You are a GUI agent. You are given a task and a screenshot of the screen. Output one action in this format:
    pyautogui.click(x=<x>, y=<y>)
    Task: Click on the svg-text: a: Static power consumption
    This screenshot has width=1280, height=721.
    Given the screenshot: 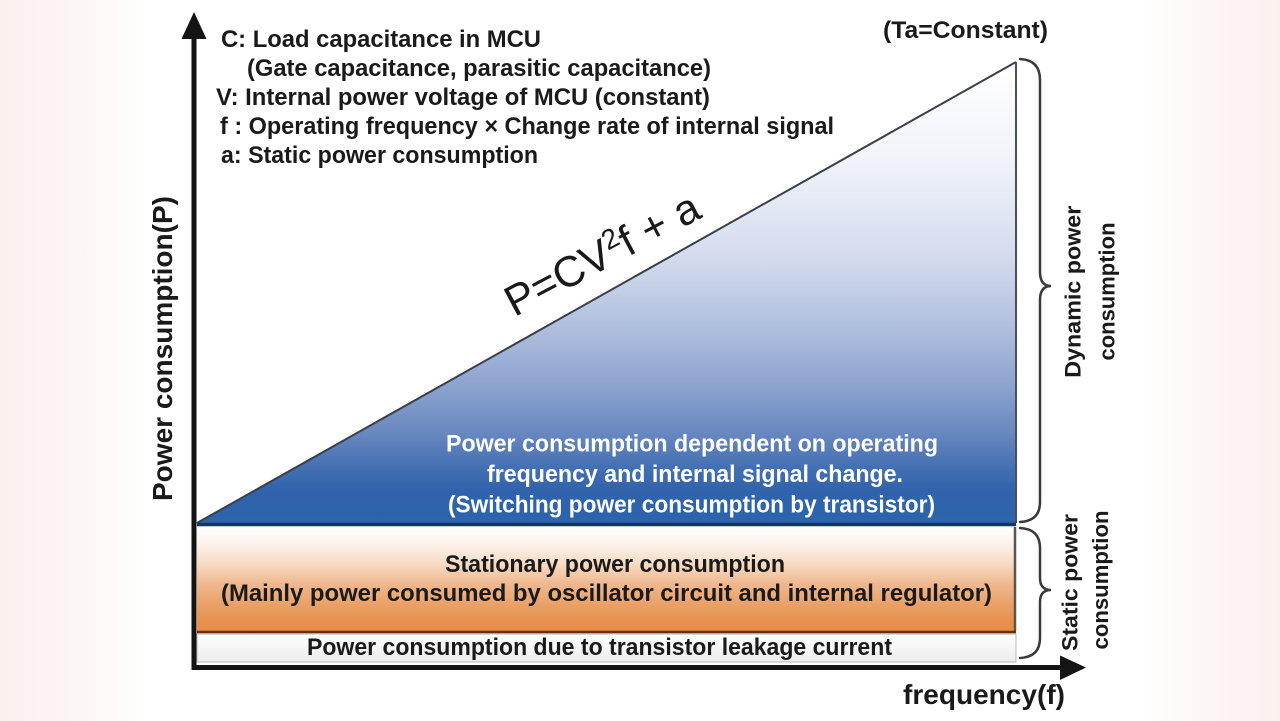 What is the action you would take?
    pyautogui.click(x=379, y=155)
    